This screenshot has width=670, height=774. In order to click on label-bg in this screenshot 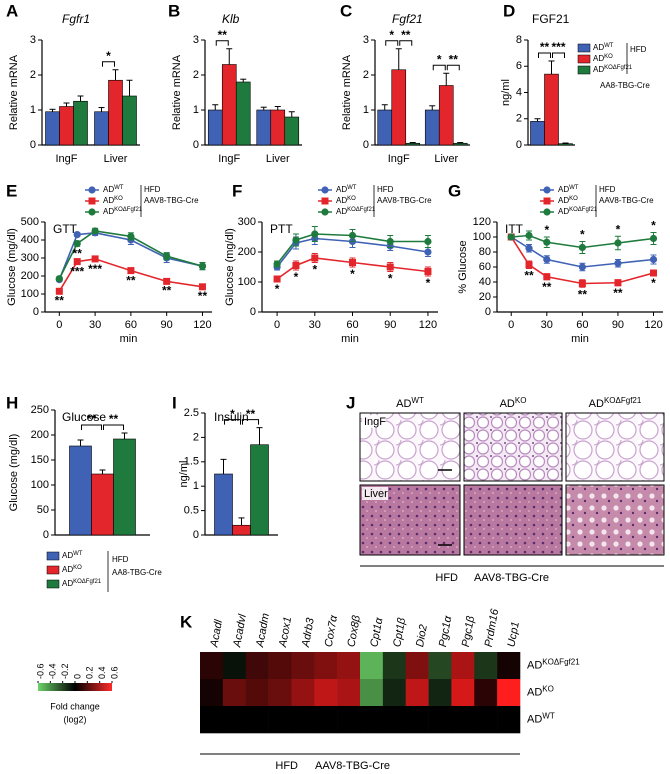, I will do `click(374, 421)`.